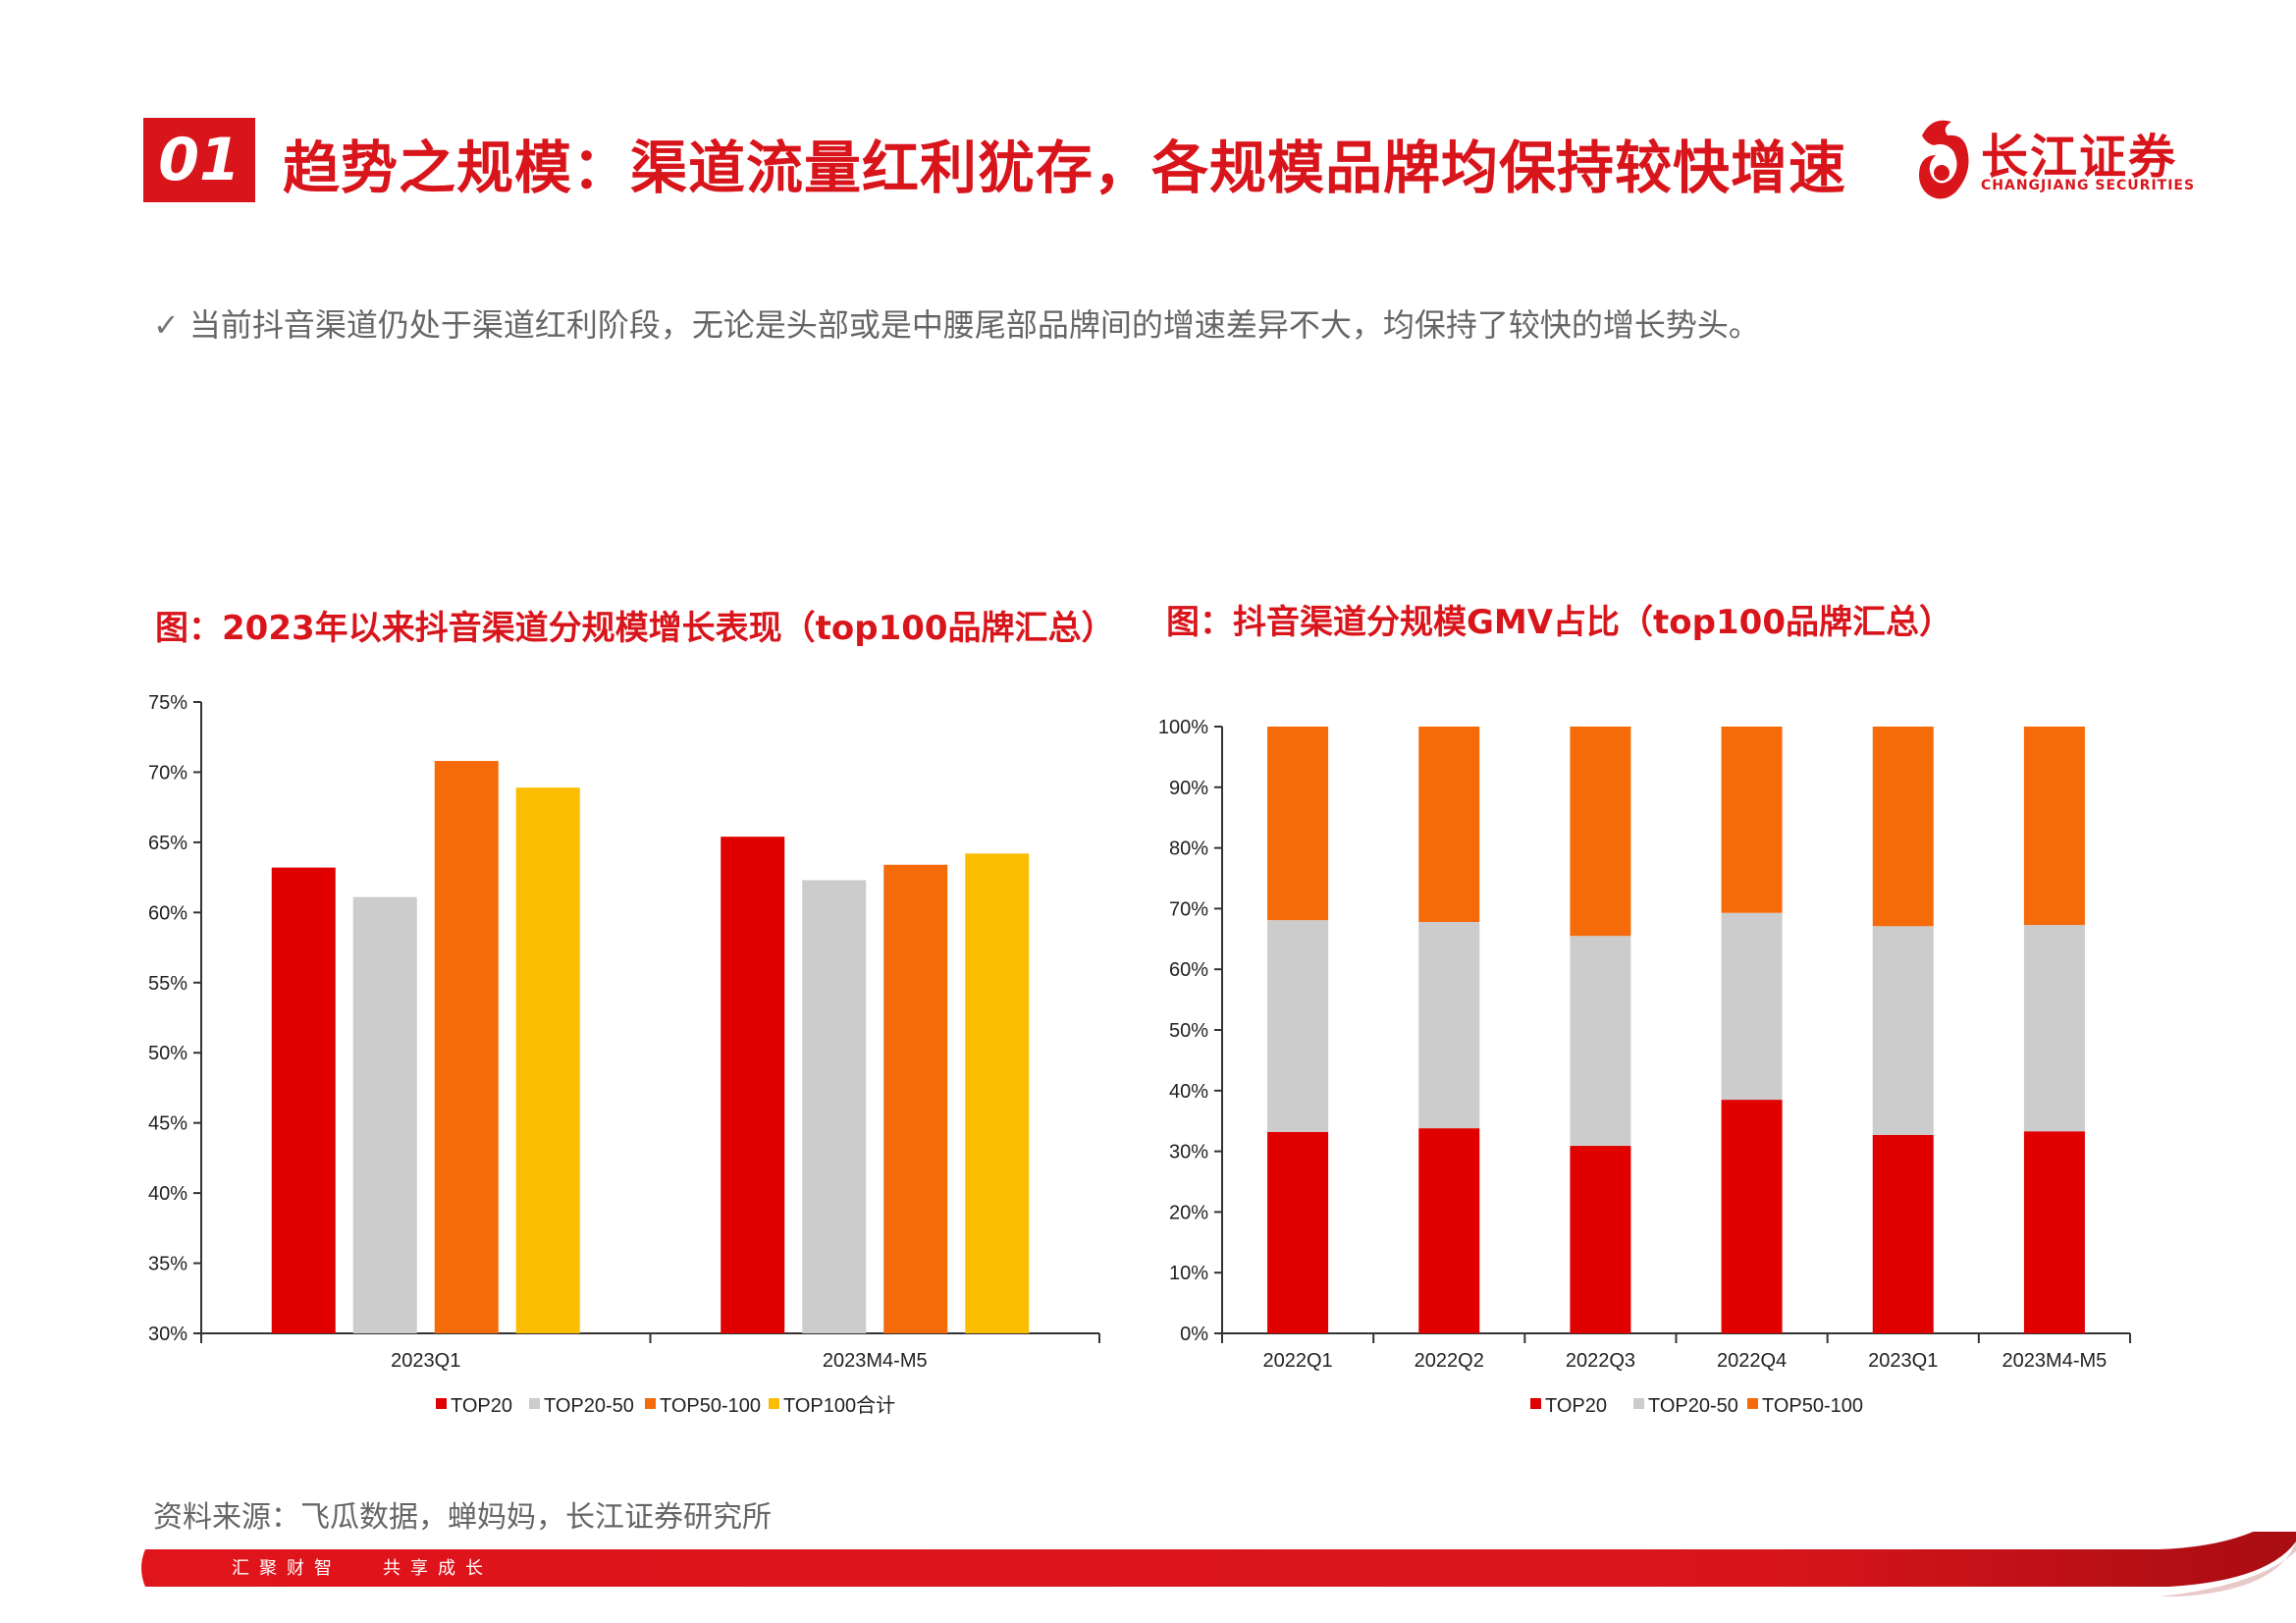 This screenshot has width=2296, height=1623. I want to click on y-tick-label: 80%, so click(1188, 849).